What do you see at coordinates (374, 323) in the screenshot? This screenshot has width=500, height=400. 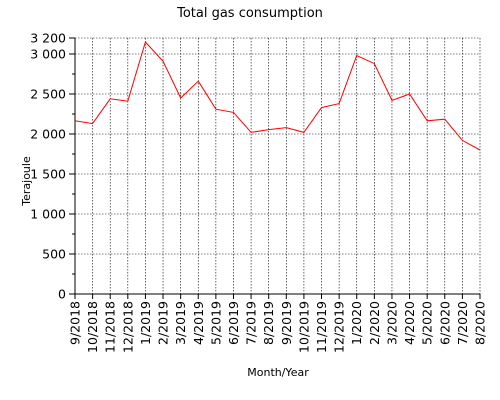 I see `x-tick-label: 2/2020` at bounding box center [374, 323].